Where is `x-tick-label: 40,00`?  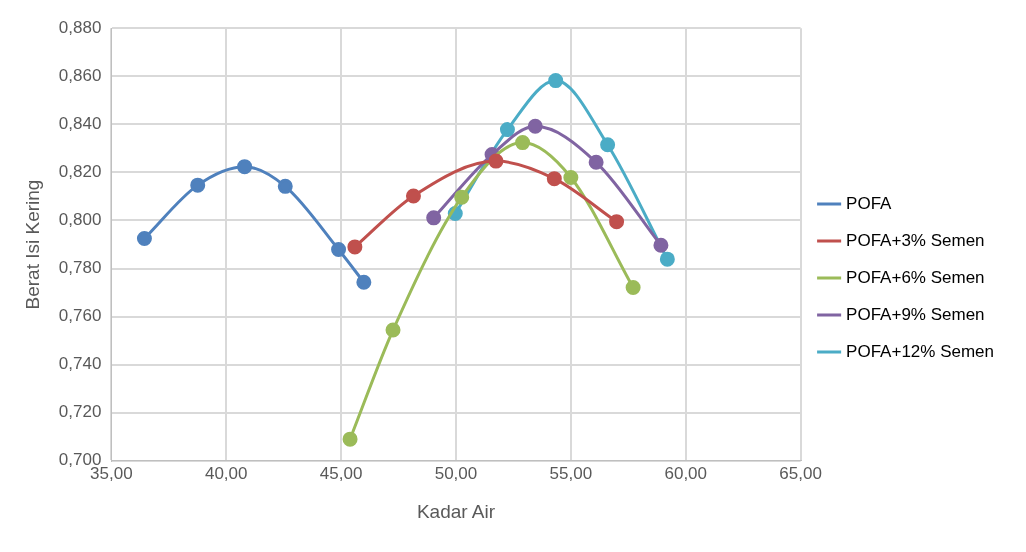
x-tick-label: 40,00 is located at coordinates (226, 473).